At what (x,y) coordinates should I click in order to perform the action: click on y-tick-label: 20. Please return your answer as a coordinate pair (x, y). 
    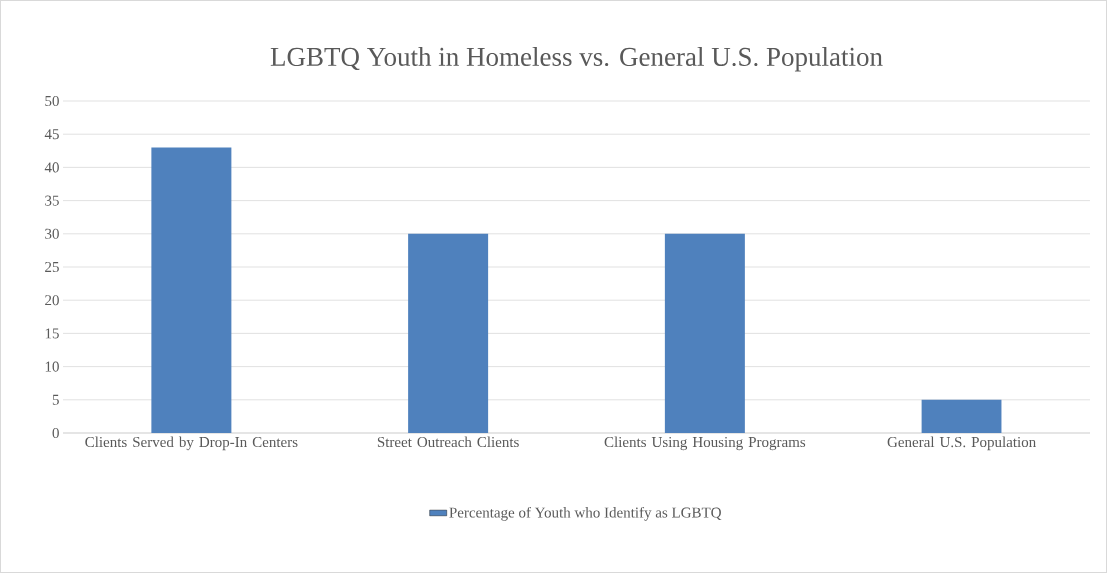
    Looking at the image, I should click on (52, 300).